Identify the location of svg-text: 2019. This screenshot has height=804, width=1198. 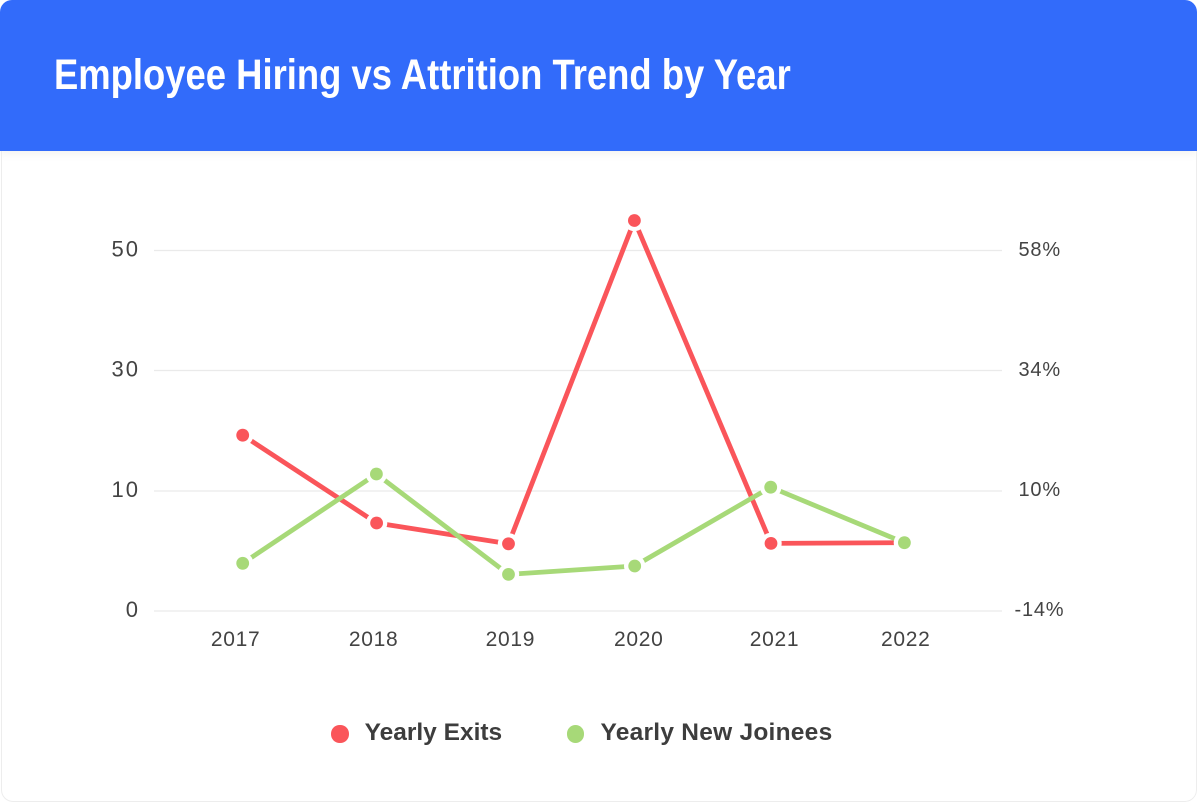
(511, 639).